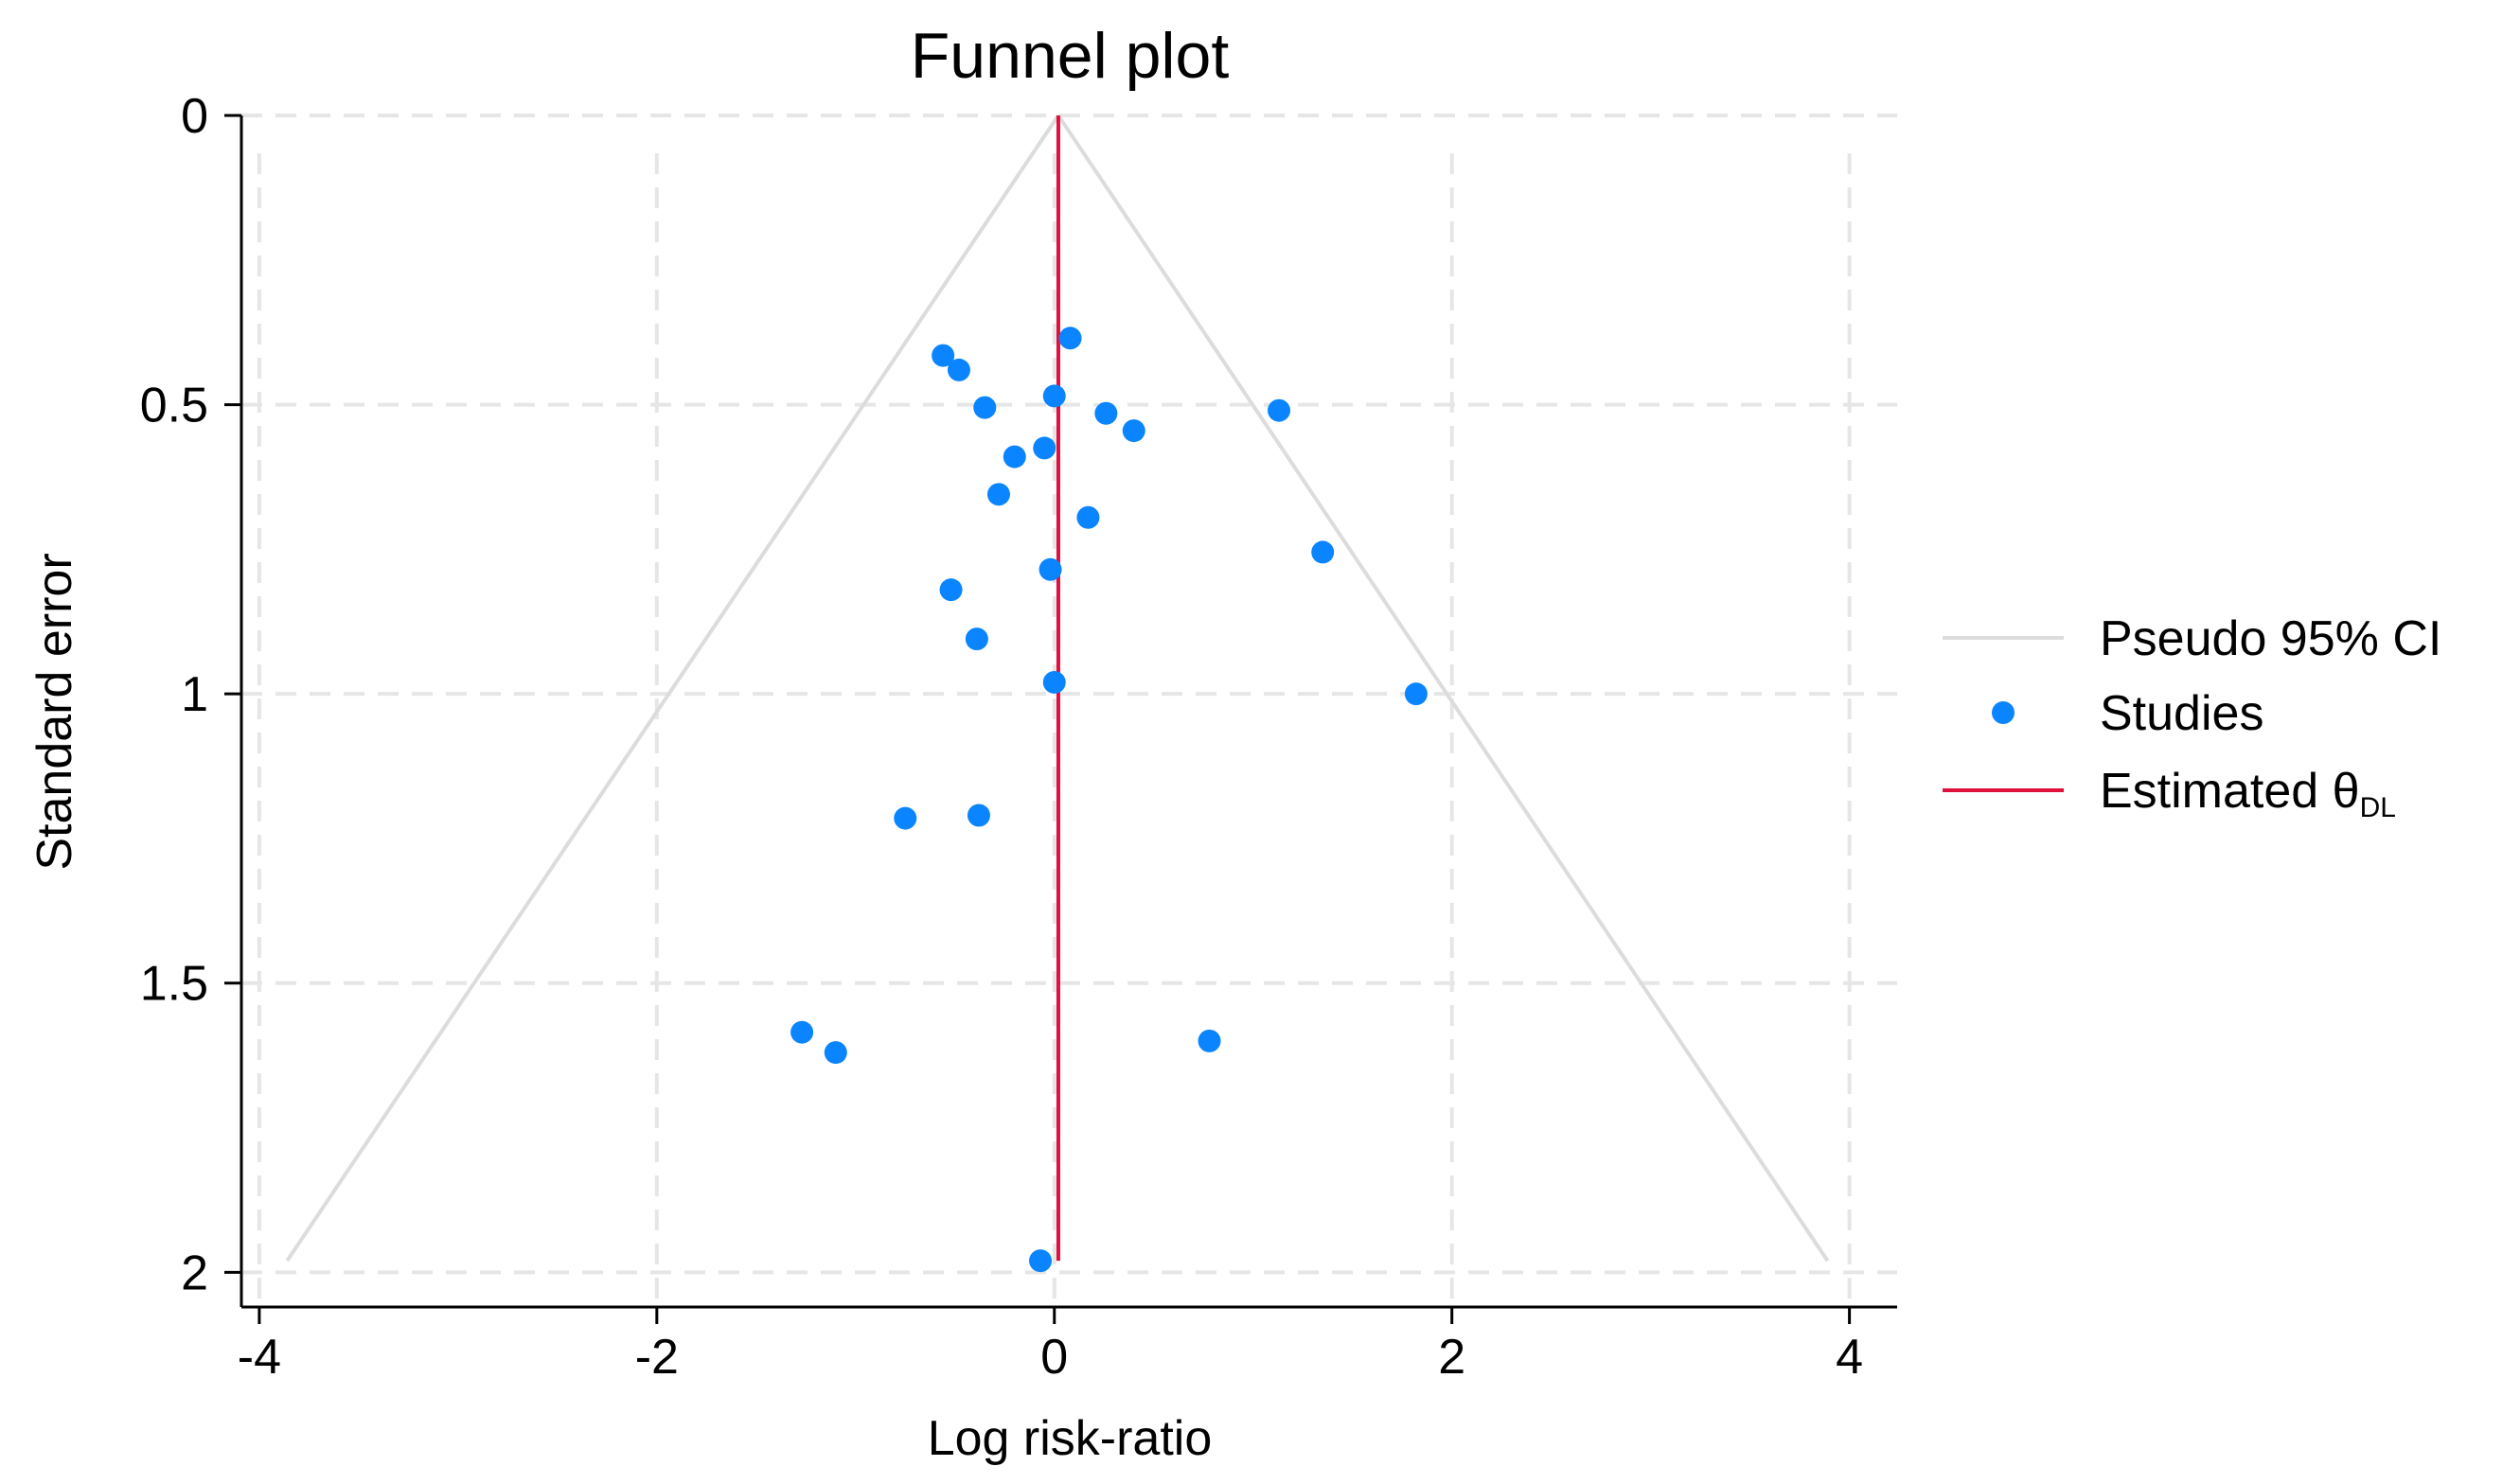  What do you see at coordinates (194, 1273) in the screenshot?
I see `y-tick-label: 2` at bounding box center [194, 1273].